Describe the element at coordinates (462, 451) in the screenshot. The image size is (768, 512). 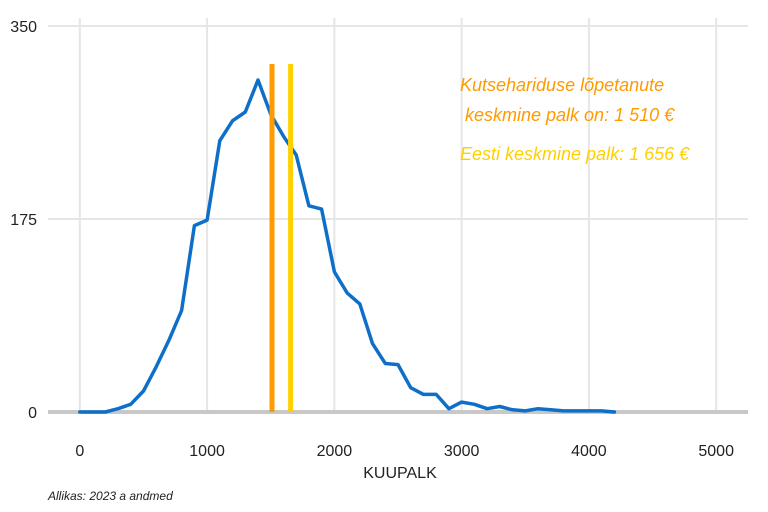
I see `x-tick-label-3000: 3000` at that location.